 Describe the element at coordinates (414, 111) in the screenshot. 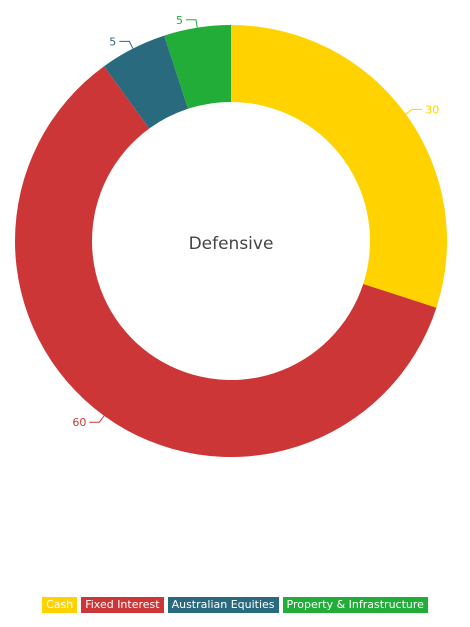

I see `value-connector-cash` at that location.